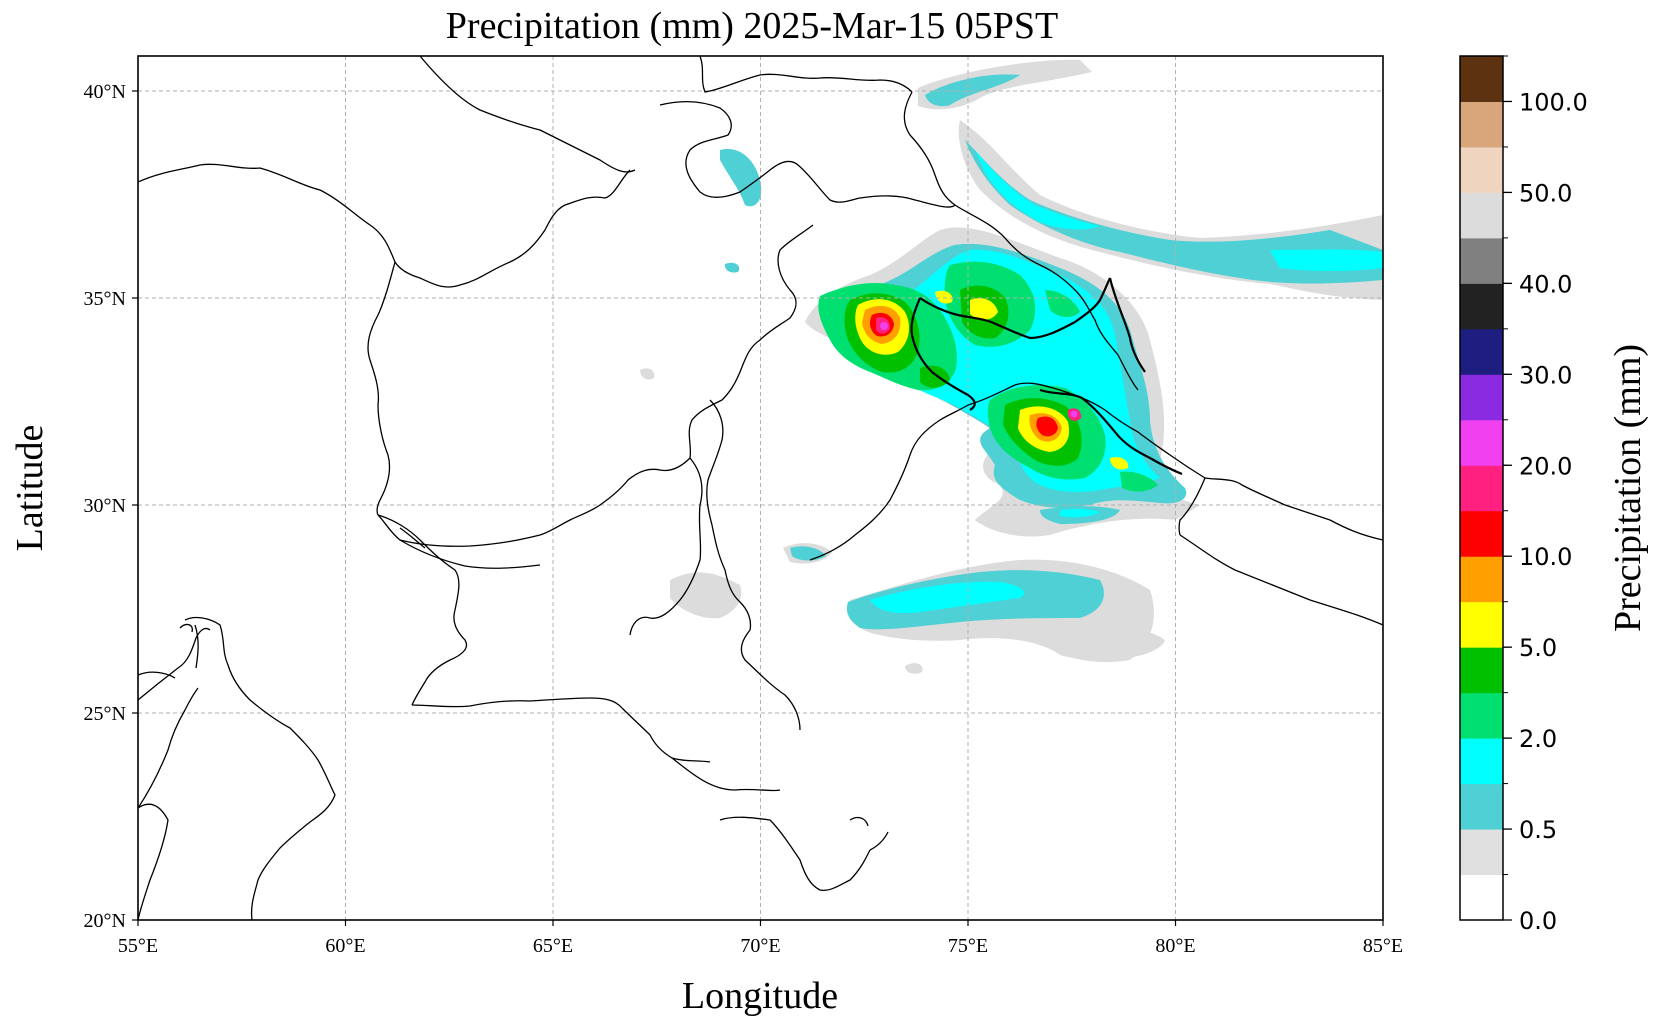  I want to click on x-tick-labels: 55°E 60°E 65°E 70°E 75°E 80°E 85°E, so click(760, 946).